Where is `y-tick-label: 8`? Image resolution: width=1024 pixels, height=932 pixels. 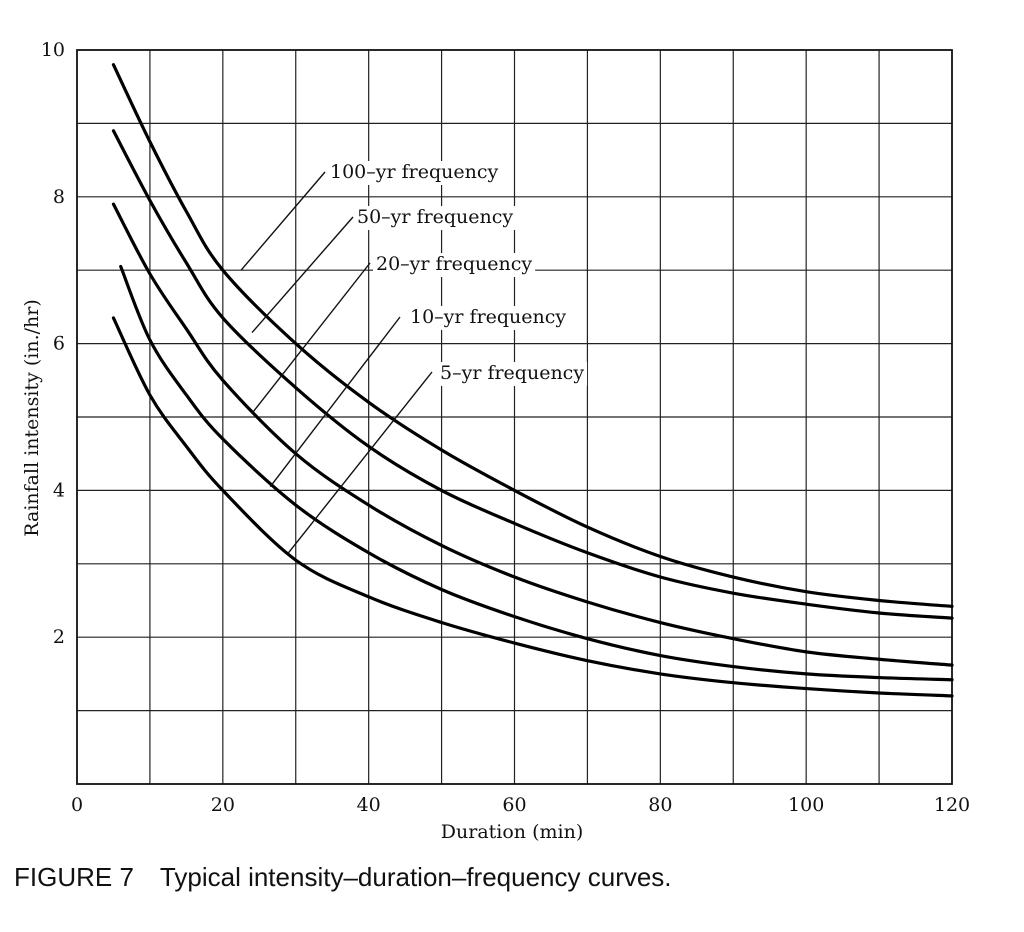 y-tick-label: 8 is located at coordinates (59, 197).